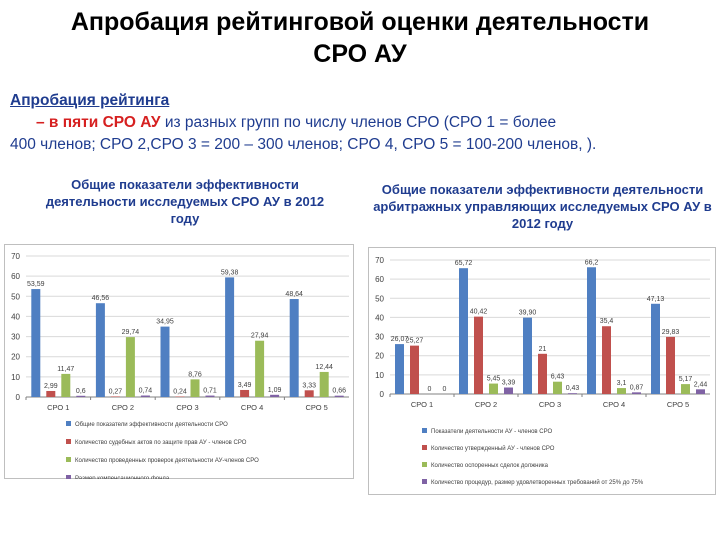 This screenshot has height=540, width=720. I want to click on data-label: 35,4, so click(607, 321).